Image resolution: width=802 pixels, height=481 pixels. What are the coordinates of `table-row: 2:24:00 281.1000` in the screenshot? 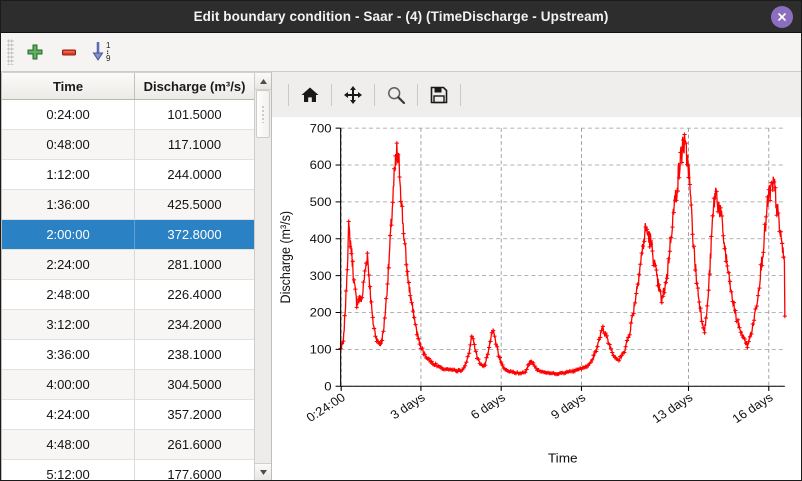 It's located at (128, 265).